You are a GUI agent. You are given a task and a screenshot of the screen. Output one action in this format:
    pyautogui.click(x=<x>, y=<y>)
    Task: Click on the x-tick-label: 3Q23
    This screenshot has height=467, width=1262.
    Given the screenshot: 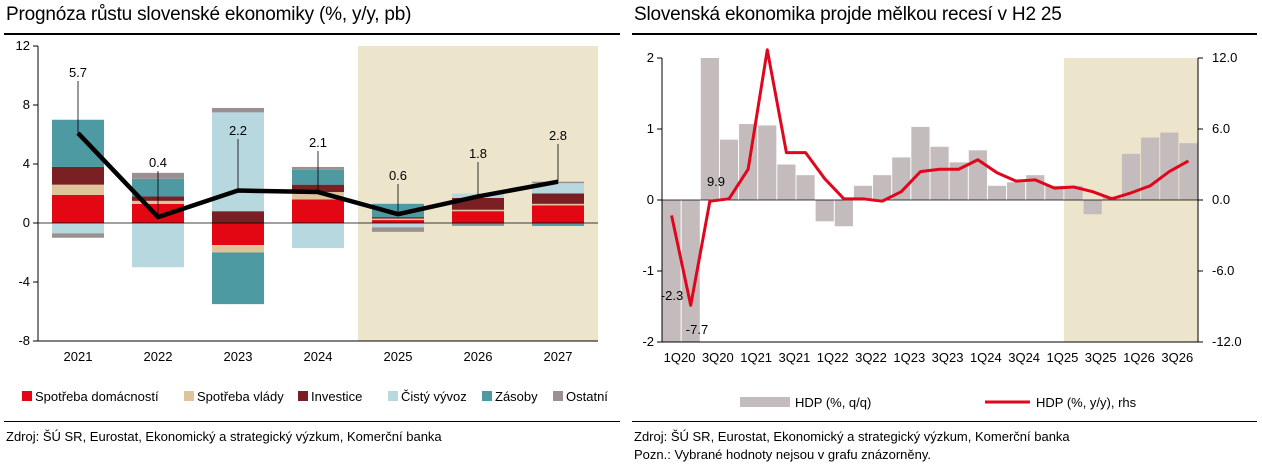 What is the action you would take?
    pyautogui.click(x=948, y=357)
    